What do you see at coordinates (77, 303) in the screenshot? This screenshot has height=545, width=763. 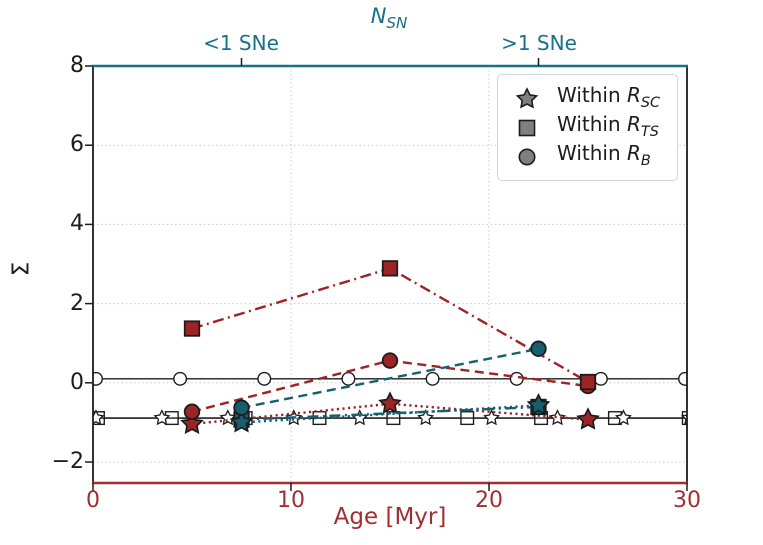 I see `ytick-label-2: 2` at bounding box center [77, 303].